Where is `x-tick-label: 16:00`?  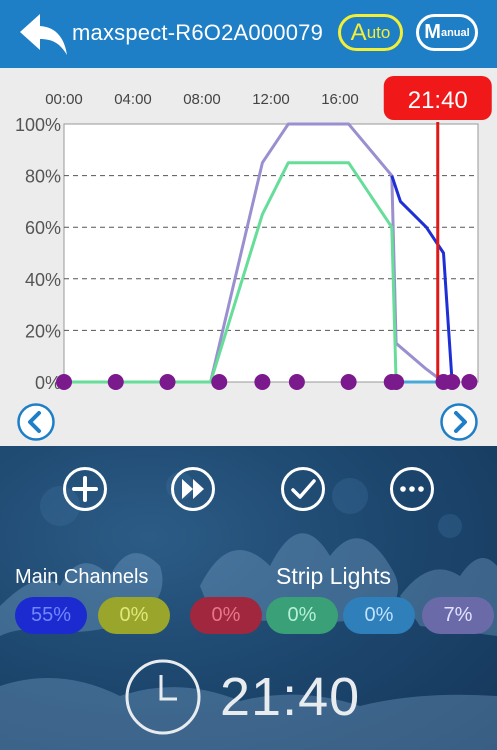
x-tick-label: 16:00 is located at coordinates (340, 99).